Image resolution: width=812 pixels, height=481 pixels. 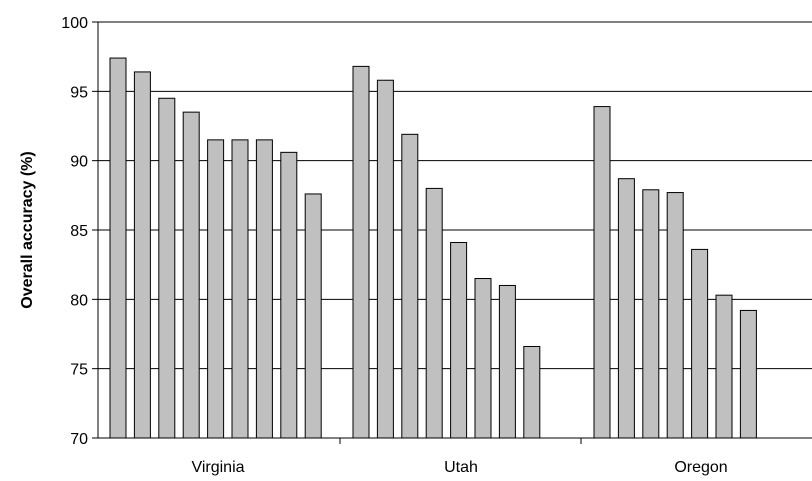 I want to click on y-tick-label: 100, so click(x=74, y=23).